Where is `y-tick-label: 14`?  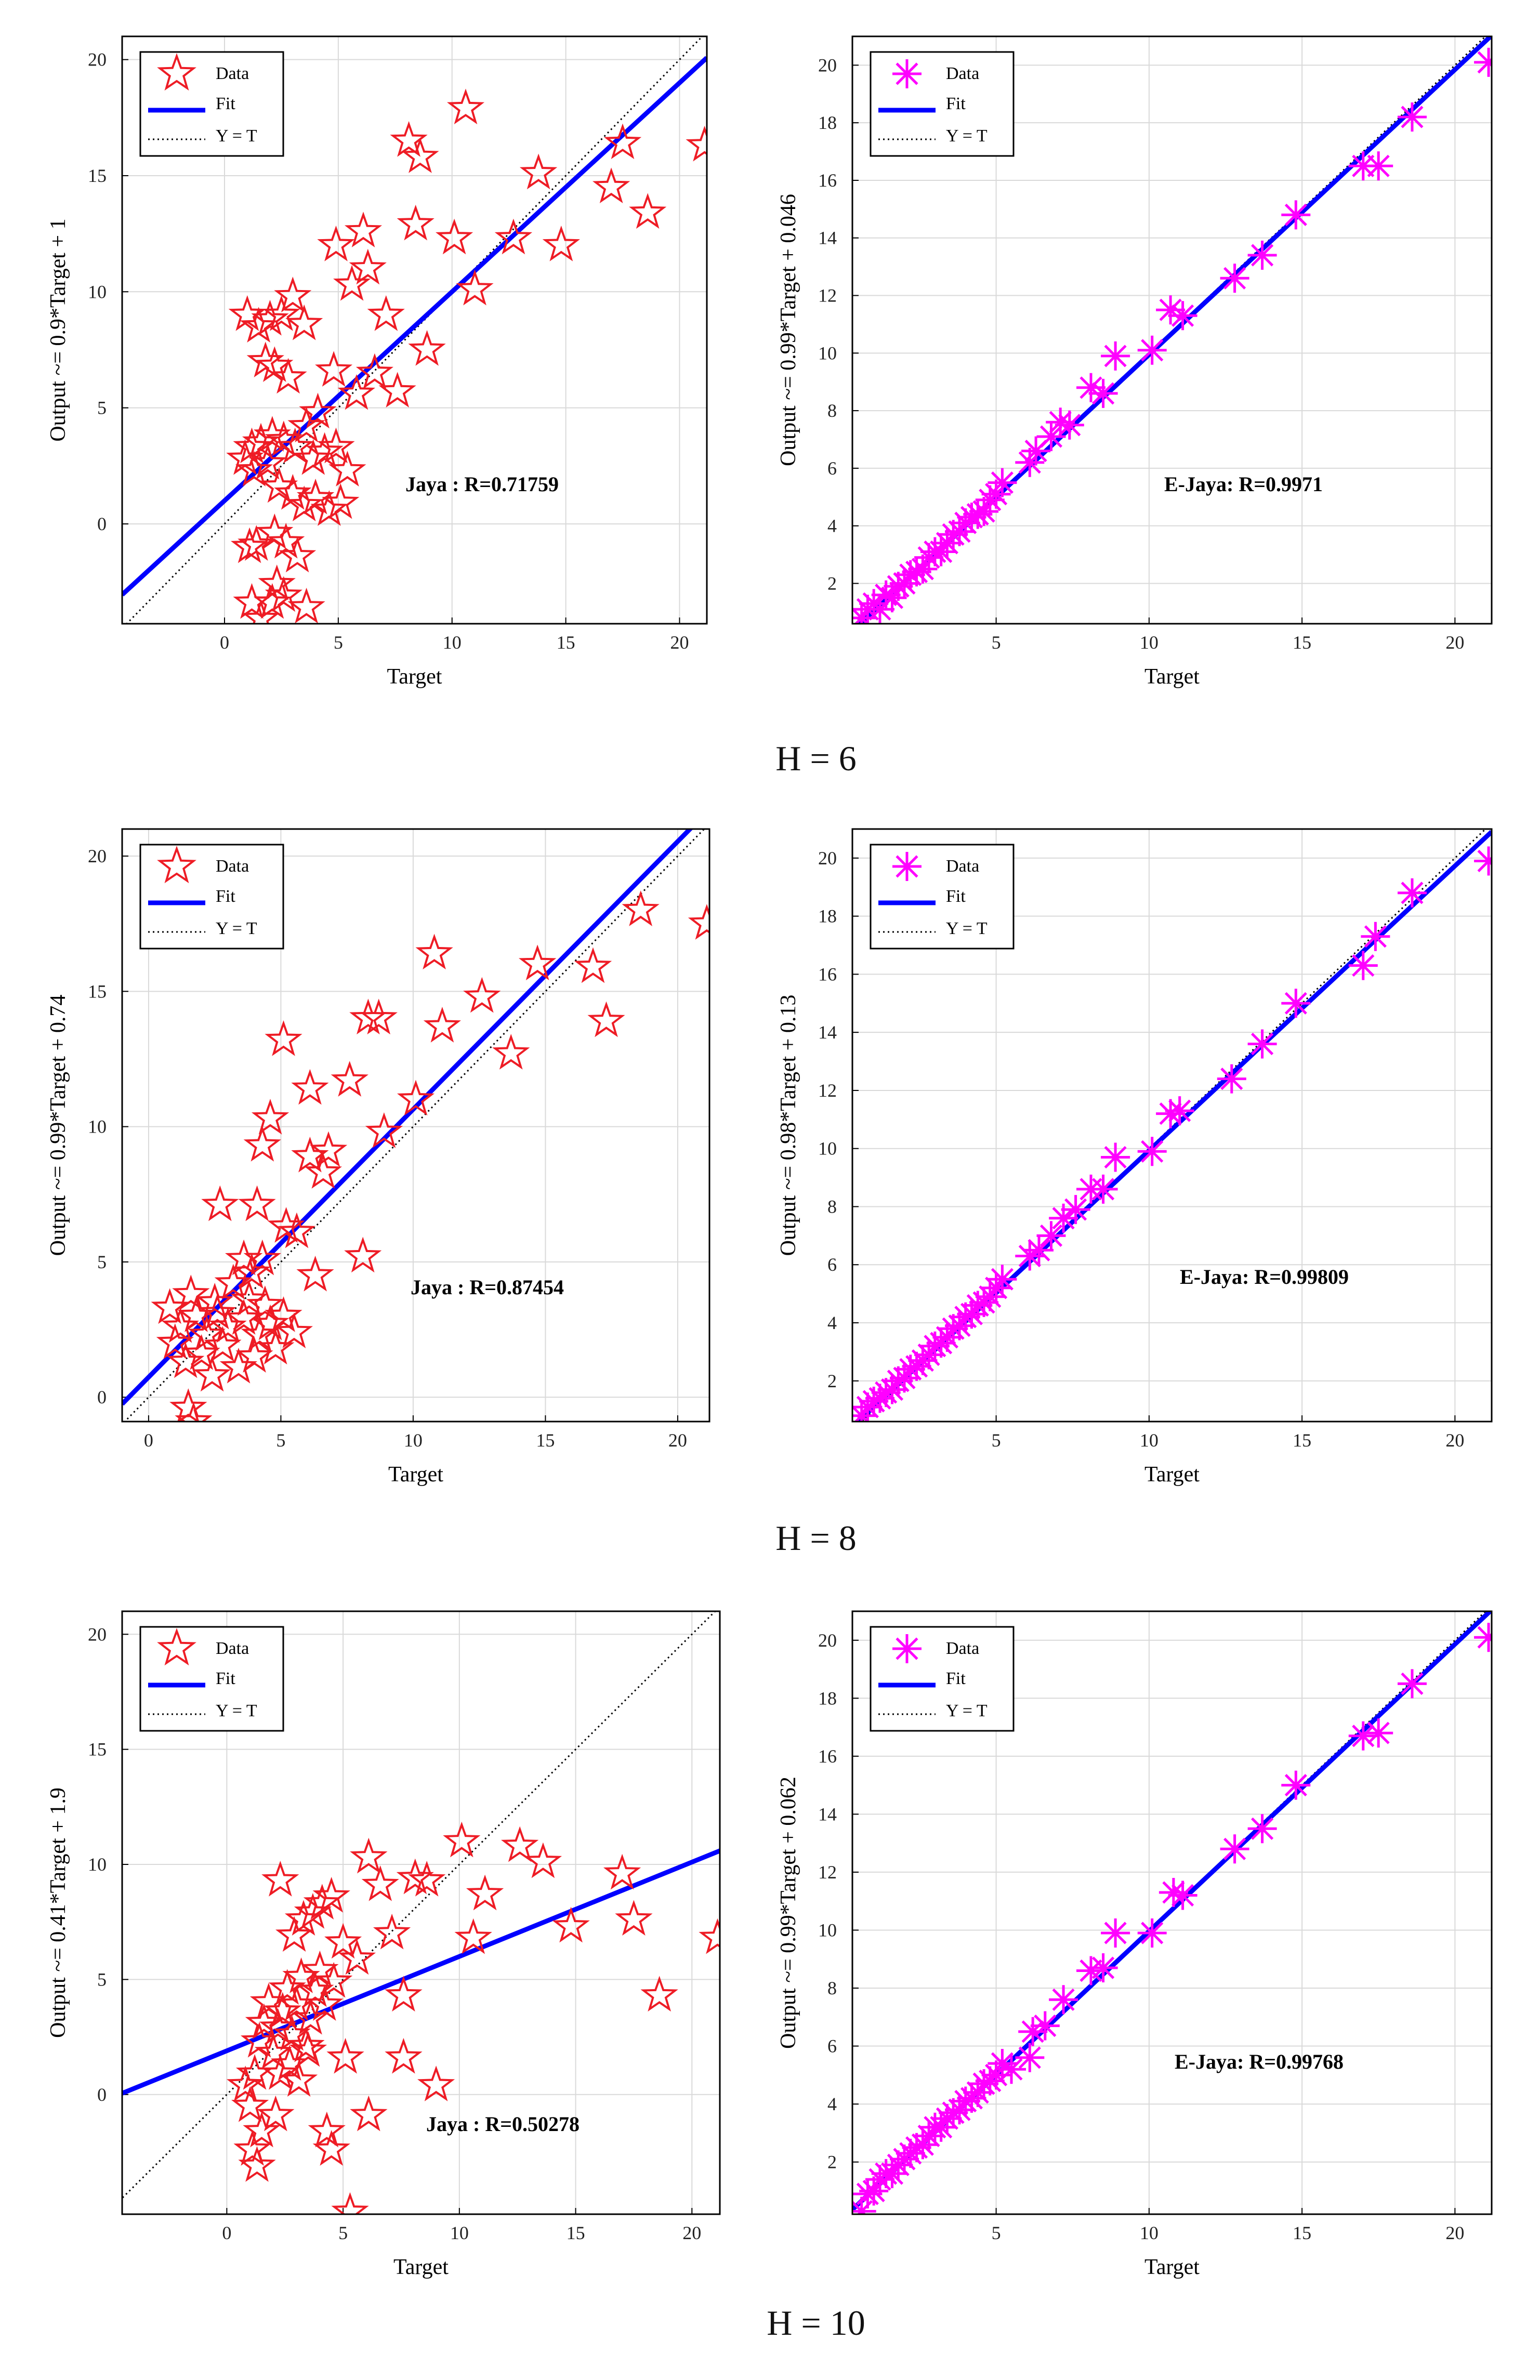 y-tick-label: 14 is located at coordinates (827, 238).